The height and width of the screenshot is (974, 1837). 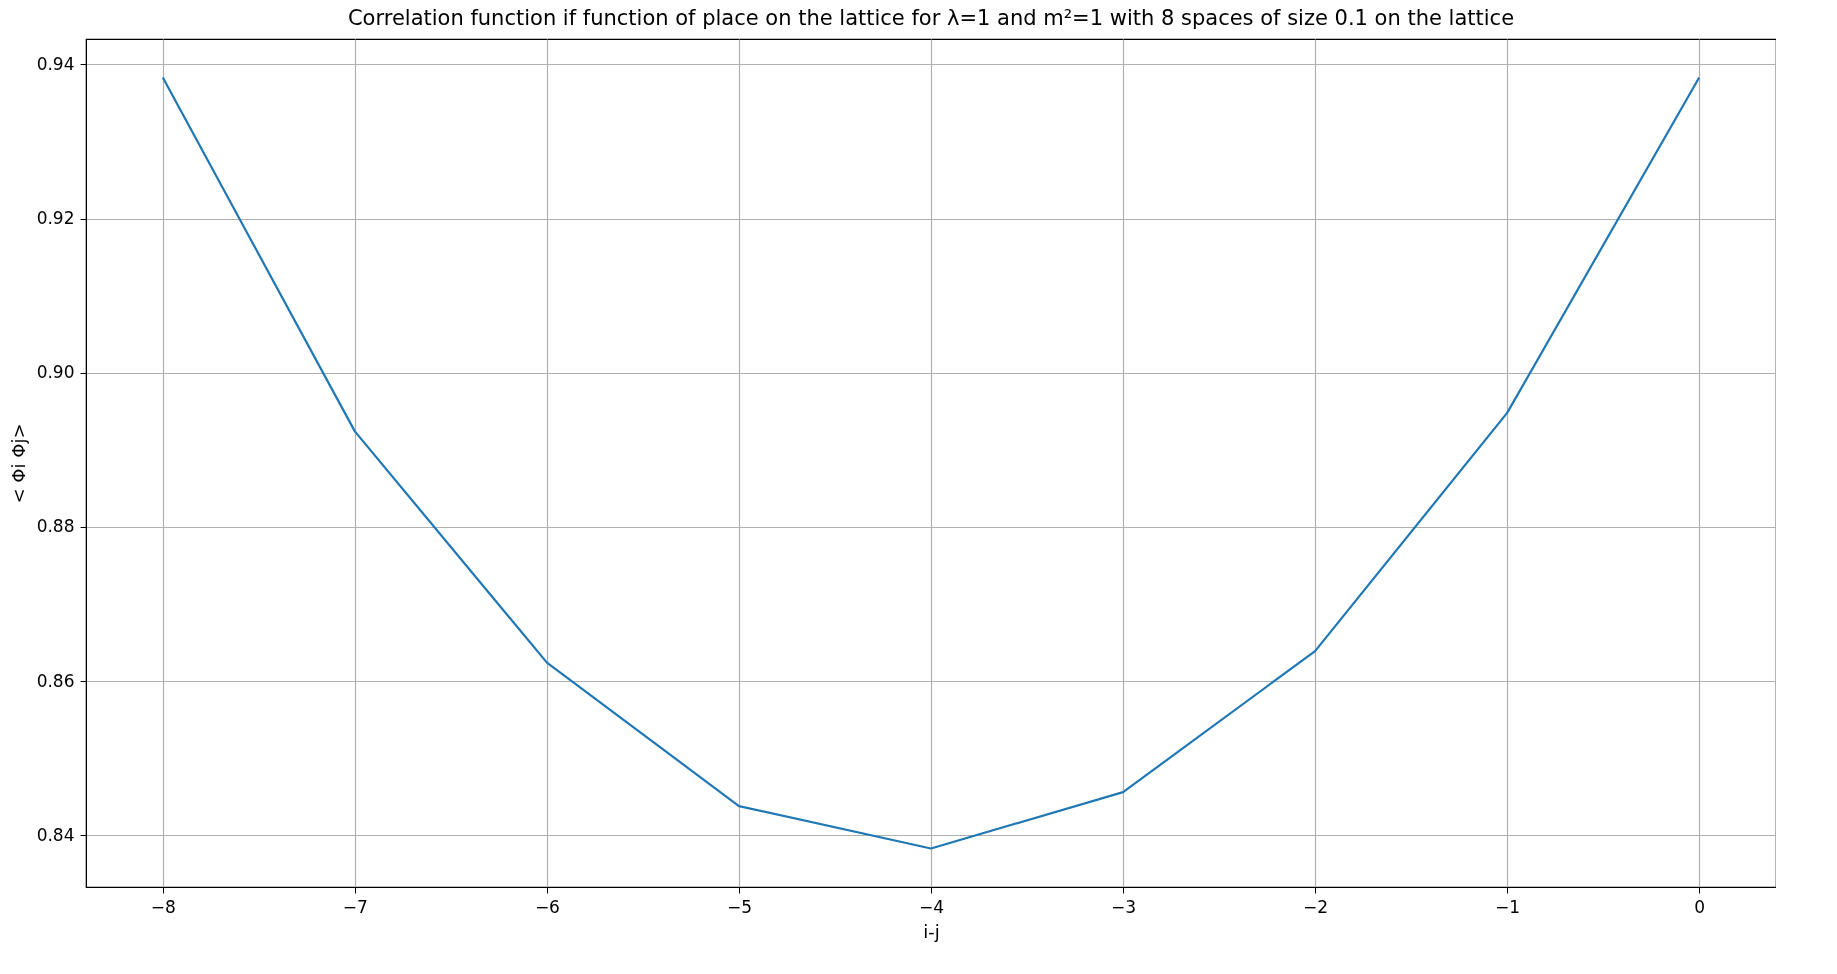 What do you see at coordinates (1700, 906) in the screenshot?
I see `x-tick-label: 0` at bounding box center [1700, 906].